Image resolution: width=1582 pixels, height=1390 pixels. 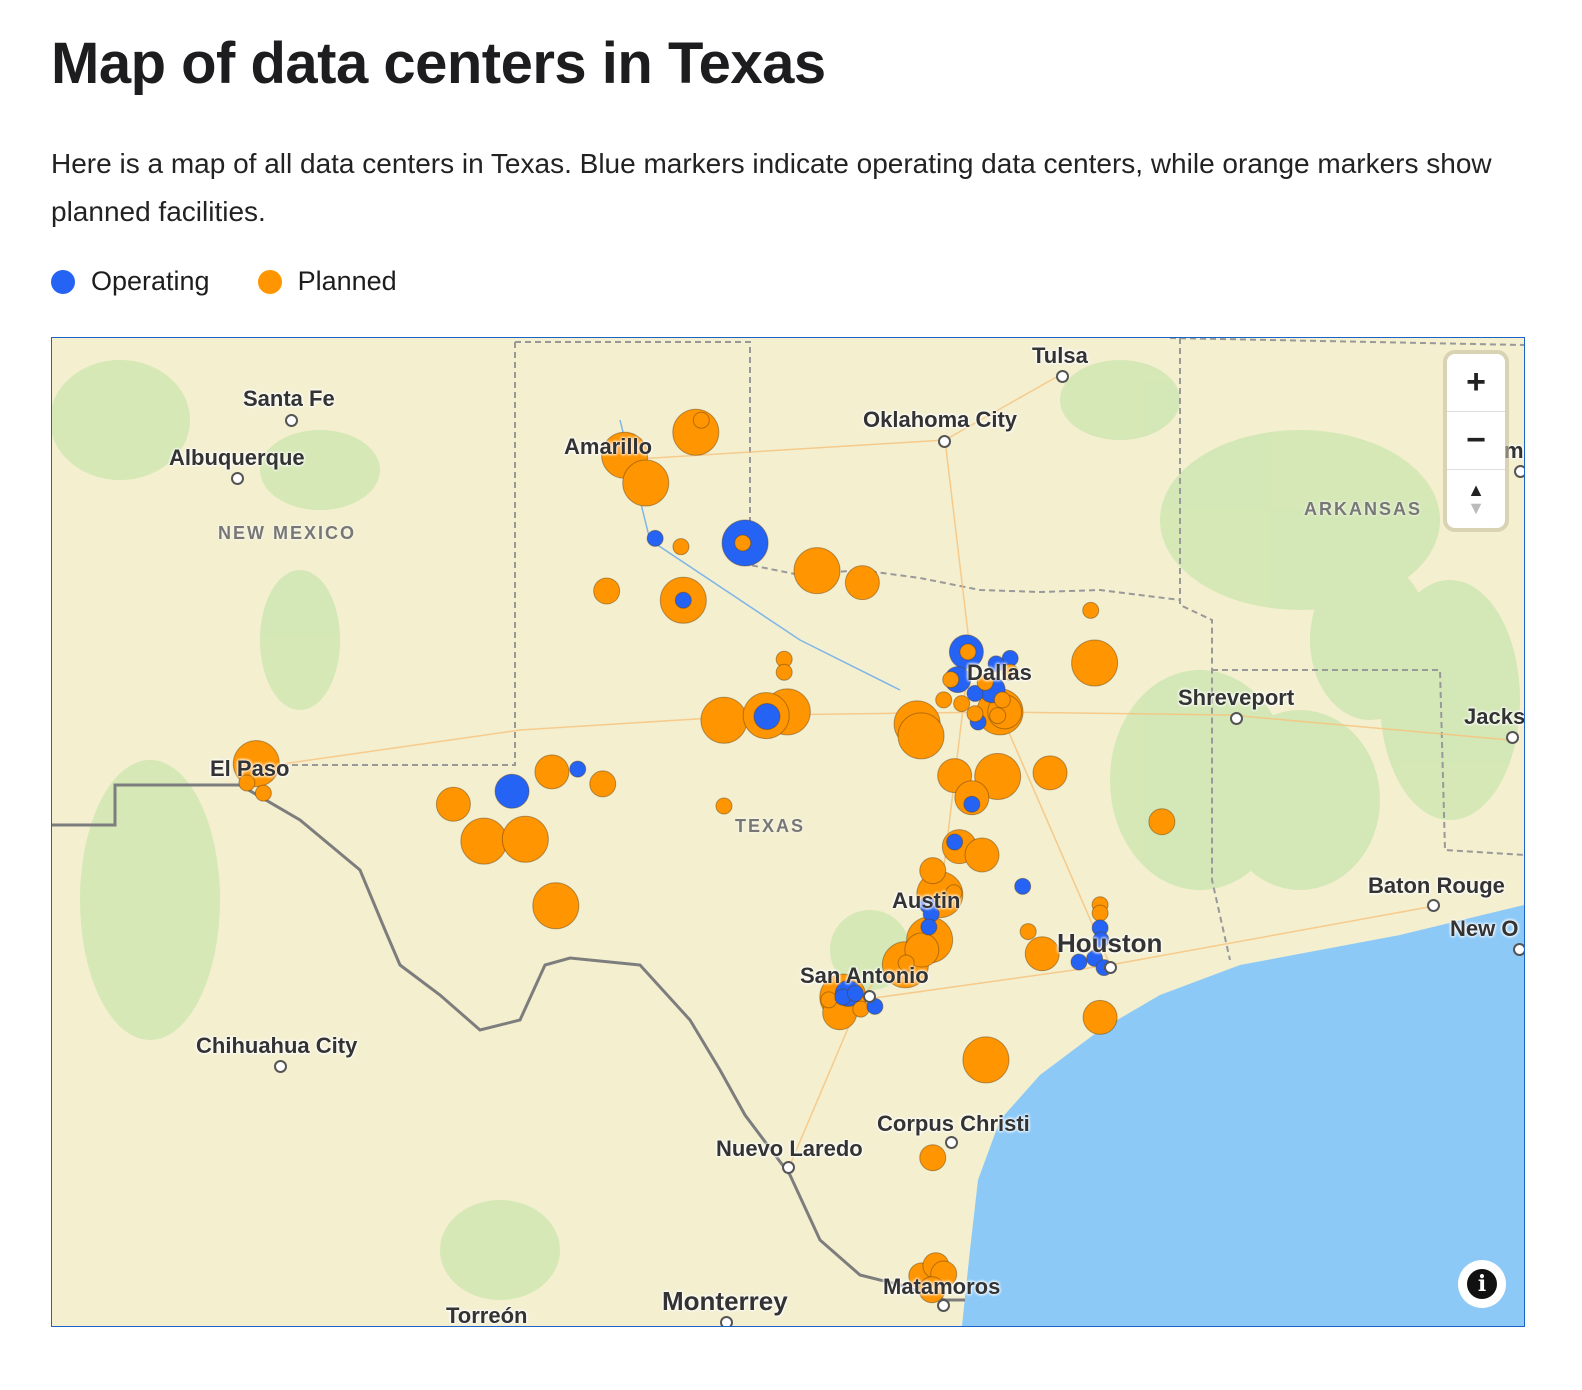 What do you see at coordinates (130, 281) in the screenshot?
I see `legend-operating: Operating` at bounding box center [130, 281].